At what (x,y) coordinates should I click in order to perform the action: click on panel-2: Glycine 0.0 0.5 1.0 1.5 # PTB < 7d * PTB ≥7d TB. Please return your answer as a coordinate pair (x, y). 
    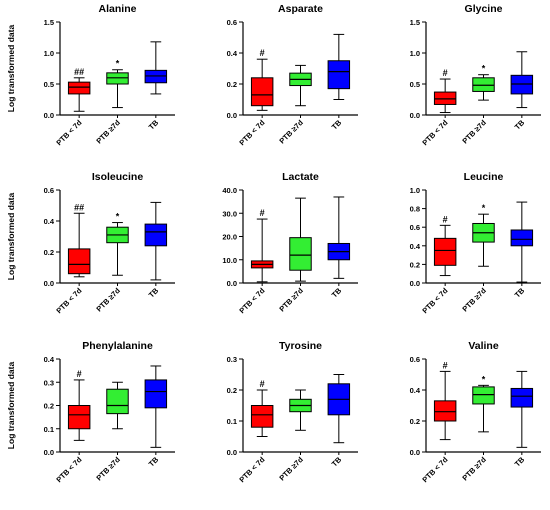
    Looking at the image, I should click on (457, 84).